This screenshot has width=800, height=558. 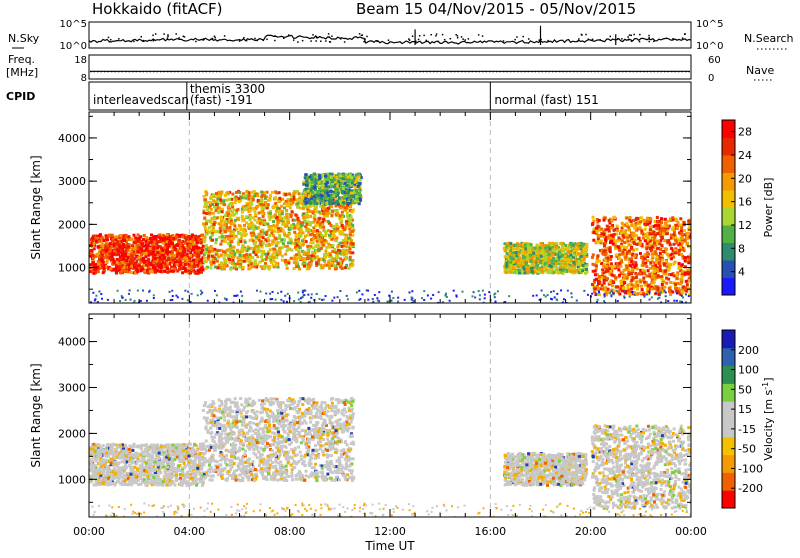 I want to click on noise-right-tick-top: 10^5, so click(x=709, y=24).